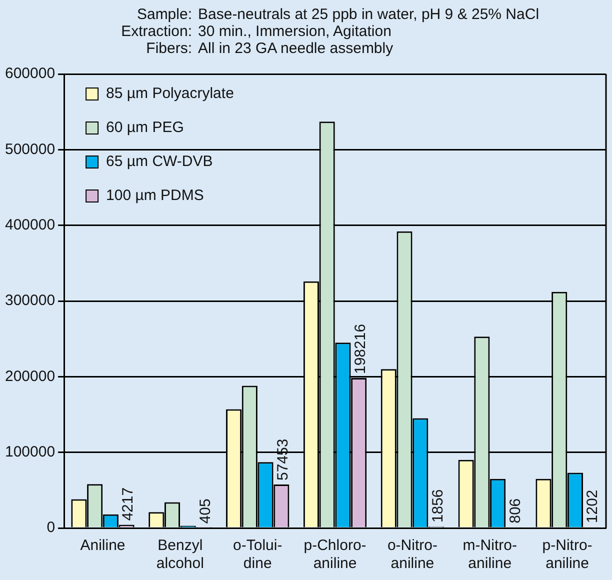 The height and width of the screenshot is (580, 612). Describe the element at coordinates (128, 504) in the screenshot. I see `data-label: 4217` at that location.